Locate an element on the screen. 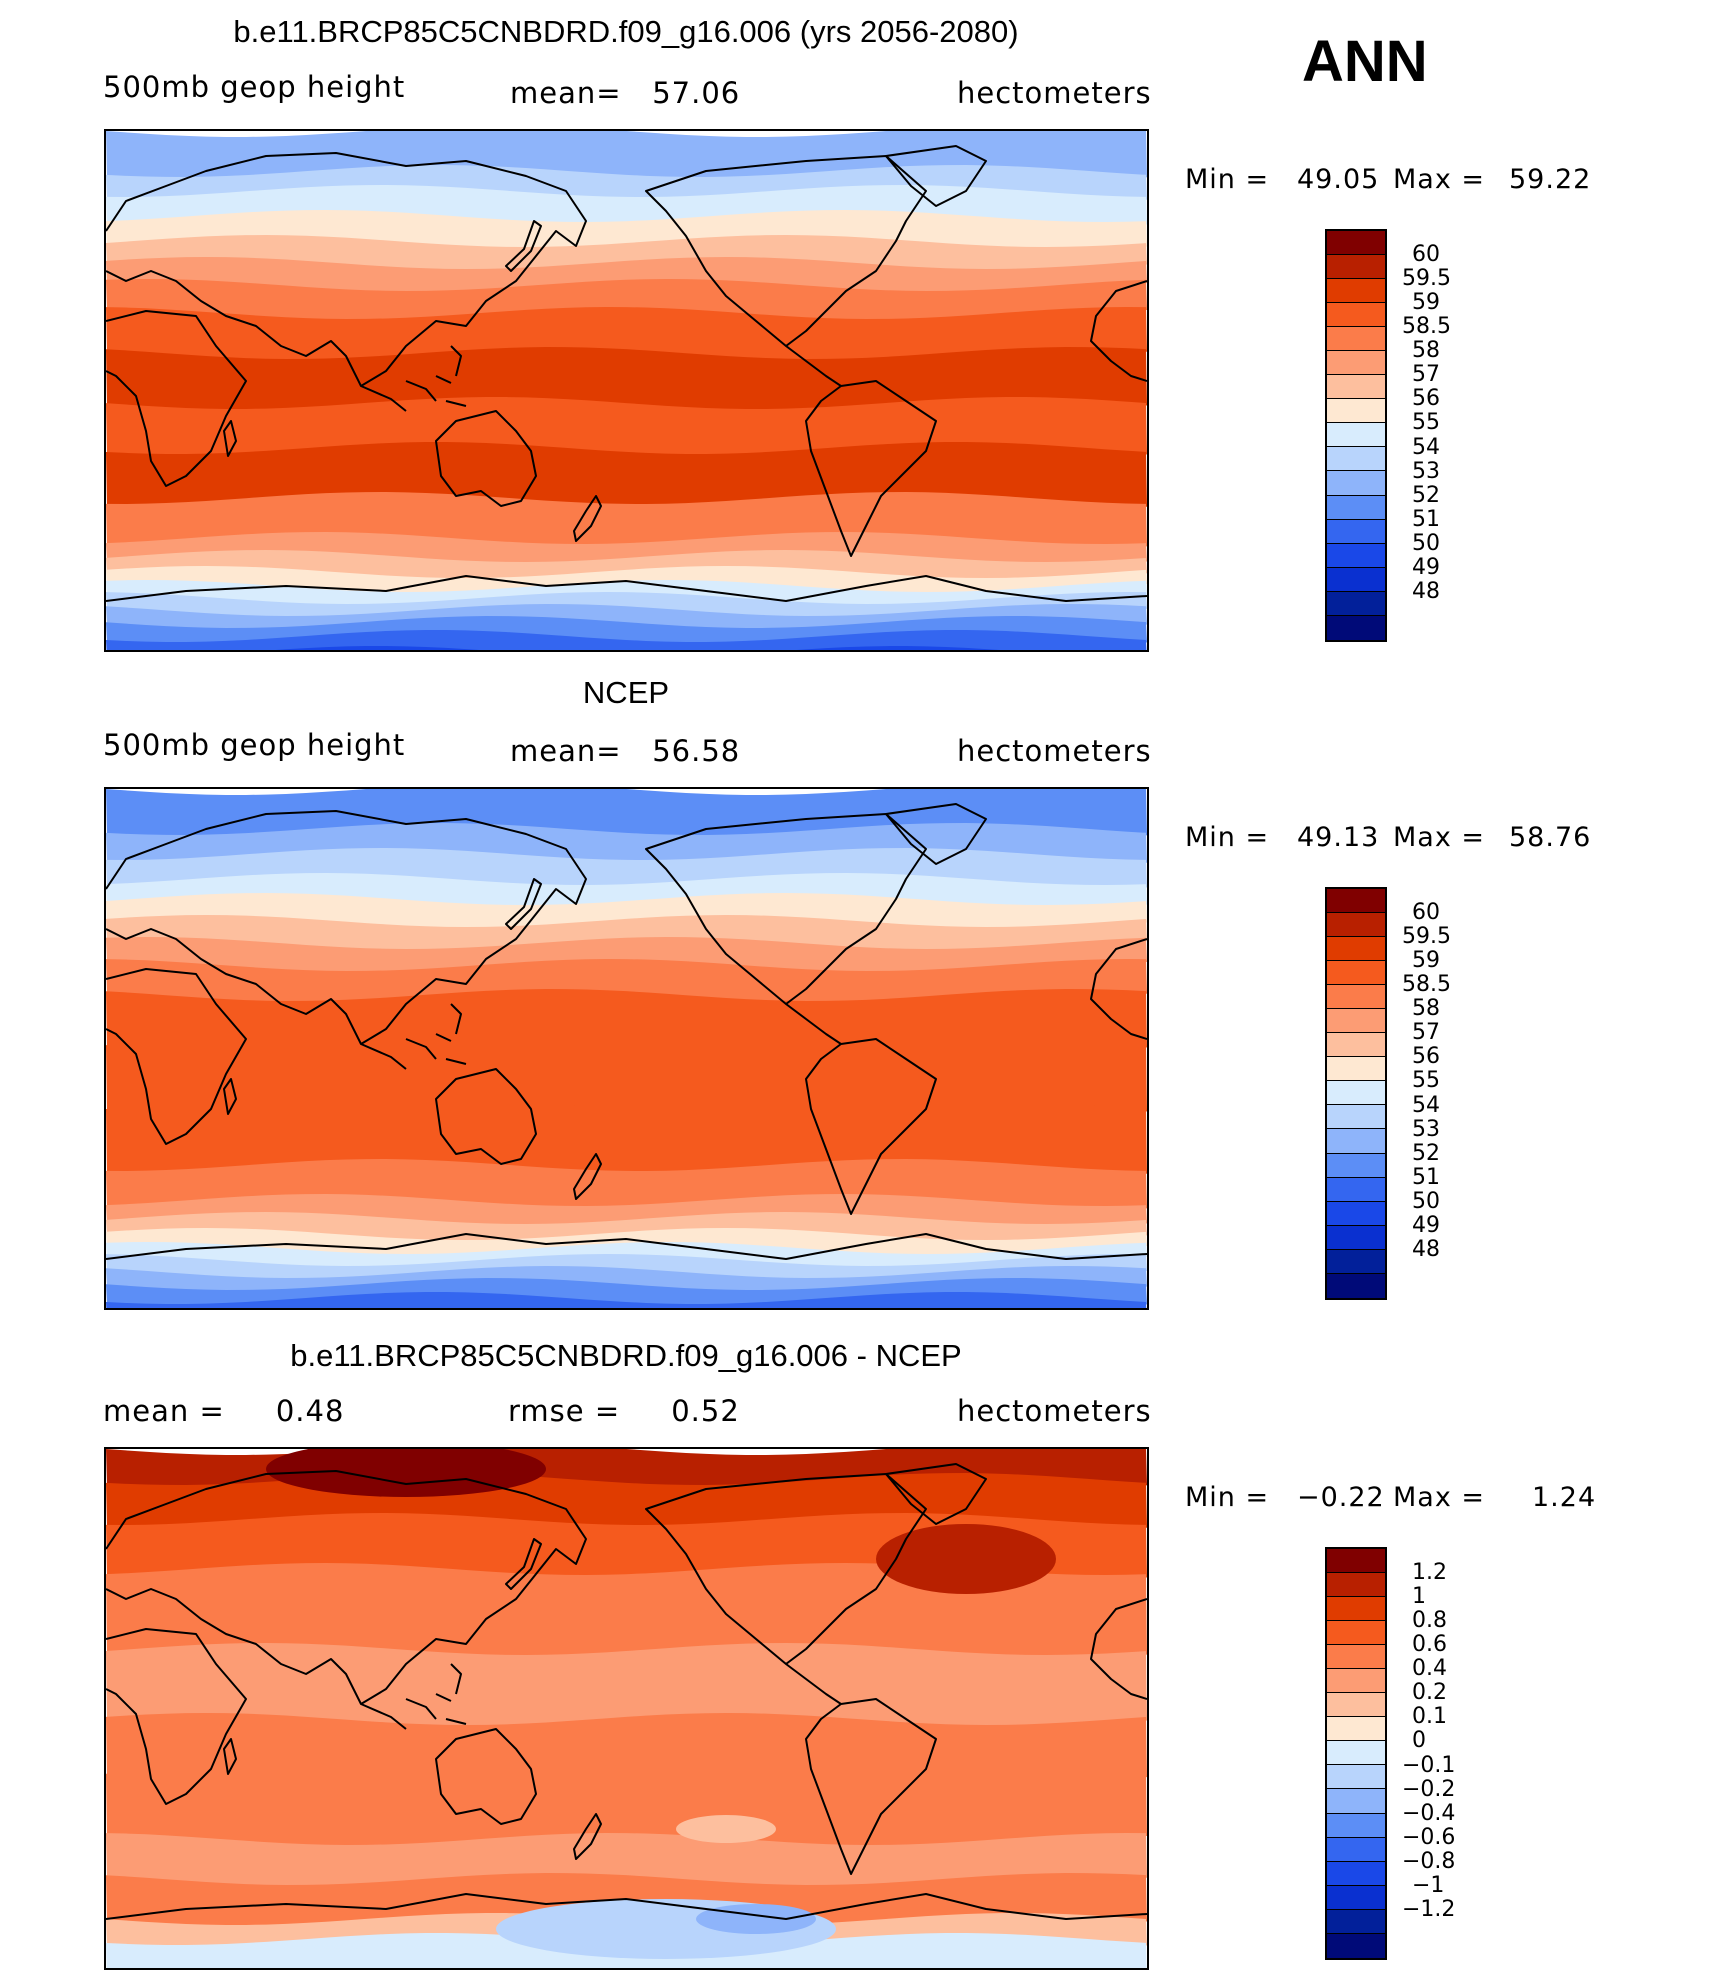  colorbar-tick-label: −0.8 is located at coordinates (1429, 1861).